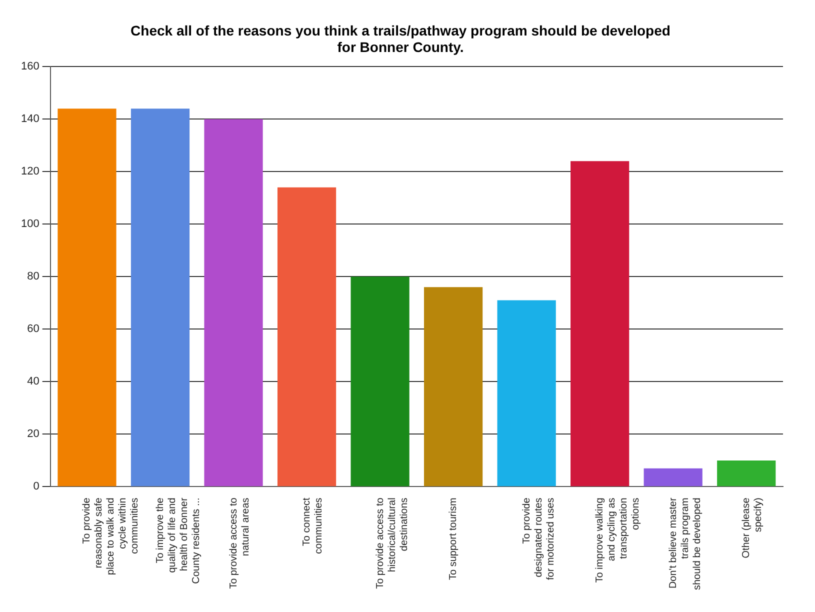  I want to click on chart-title: Check all of the reasons you think a trails/pathway program should be developed for Bonner County., so click(400, 39).